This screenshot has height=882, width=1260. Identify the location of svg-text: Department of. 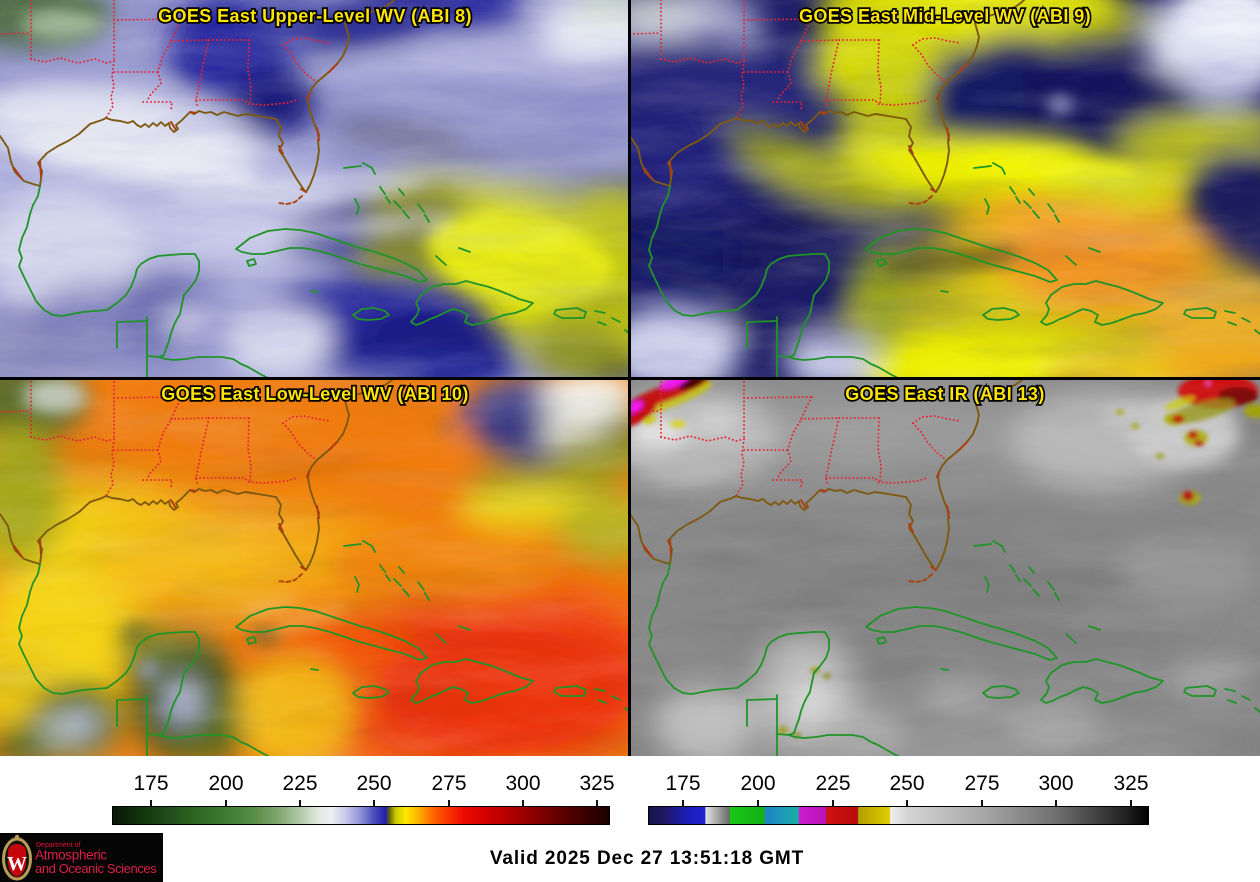
(58, 845).